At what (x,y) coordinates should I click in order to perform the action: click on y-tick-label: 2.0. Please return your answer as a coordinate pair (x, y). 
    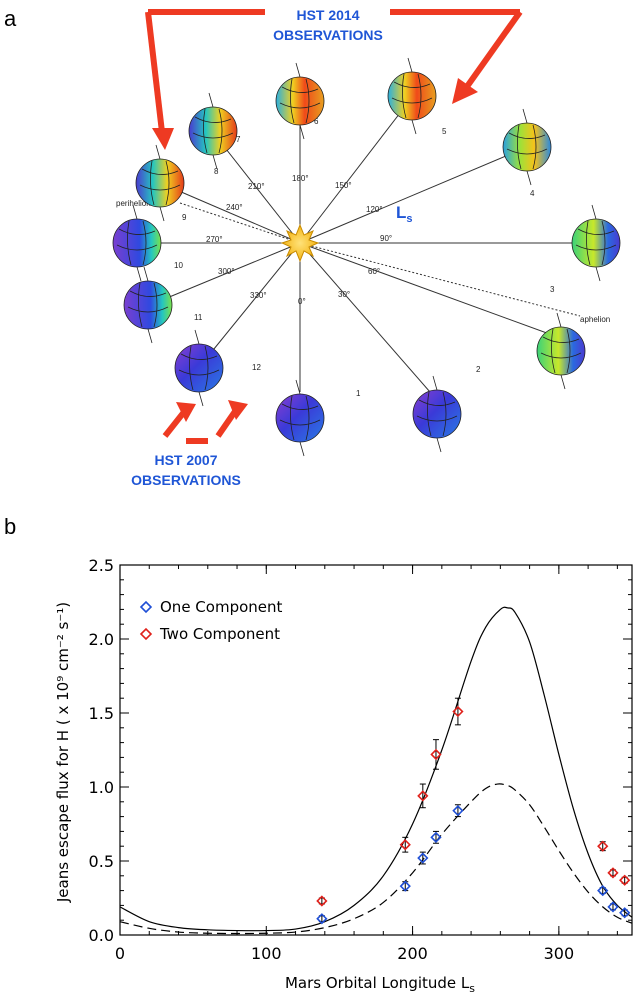
    Looking at the image, I should click on (101, 639).